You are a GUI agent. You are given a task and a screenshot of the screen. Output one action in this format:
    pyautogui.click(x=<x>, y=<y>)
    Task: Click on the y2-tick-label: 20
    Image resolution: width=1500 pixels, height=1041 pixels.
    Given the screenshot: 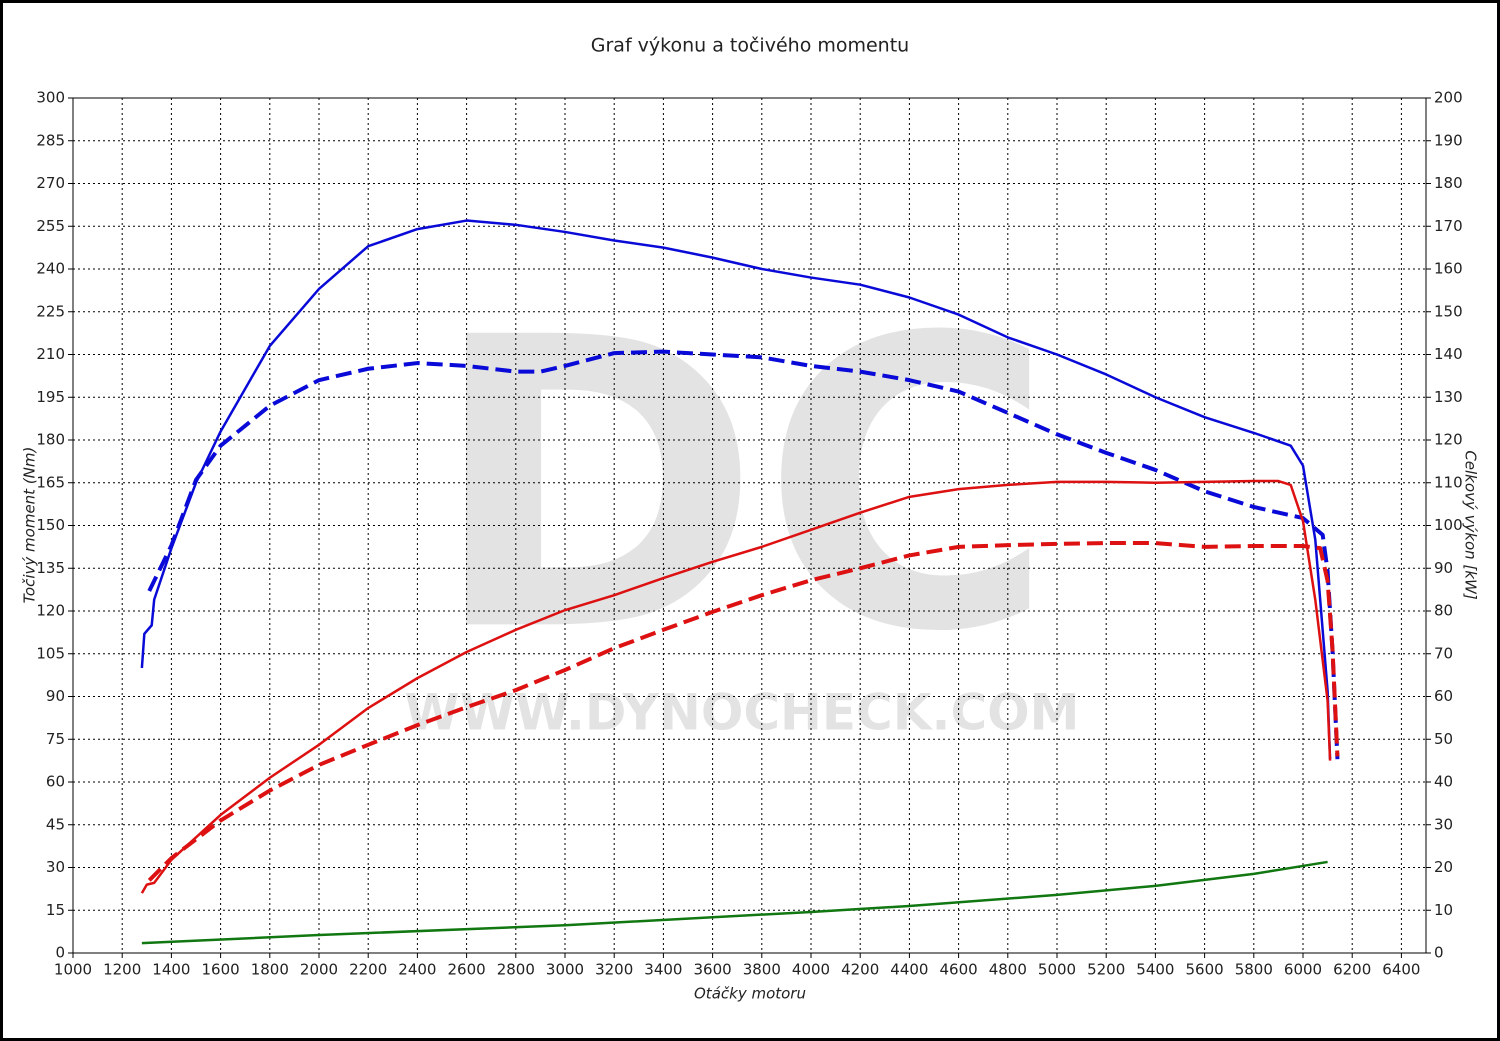 What is the action you would take?
    pyautogui.click(x=1443, y=867)
    